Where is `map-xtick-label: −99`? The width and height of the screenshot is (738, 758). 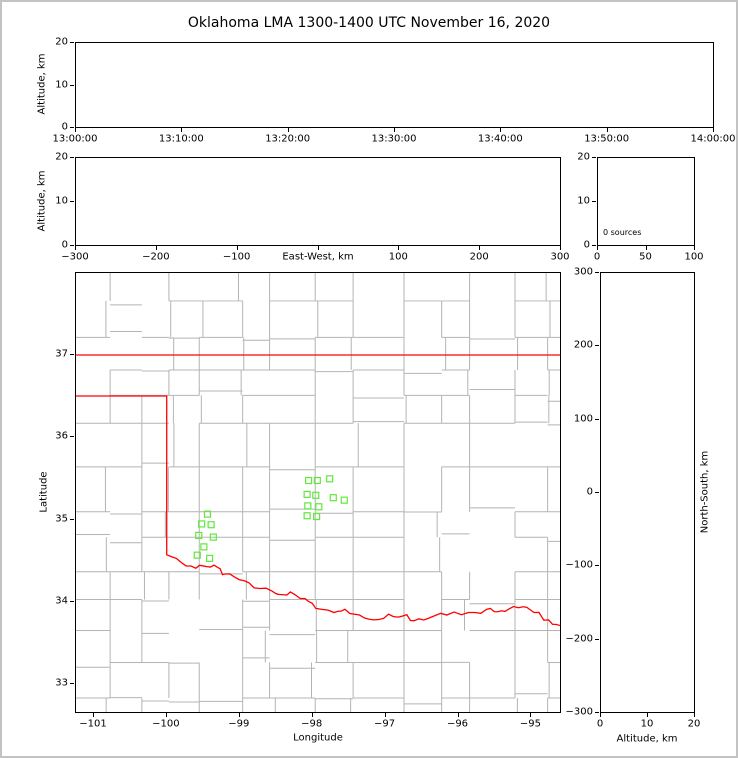
map-xtick-label: −99 is located at coordinates (239, 724).